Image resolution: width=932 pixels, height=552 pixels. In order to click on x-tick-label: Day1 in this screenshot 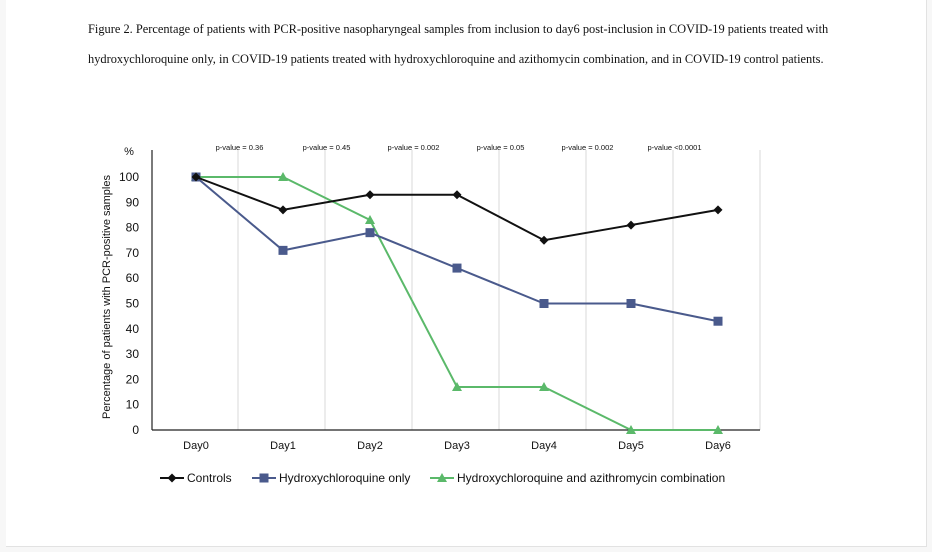, I will do `click(283, 446)`.